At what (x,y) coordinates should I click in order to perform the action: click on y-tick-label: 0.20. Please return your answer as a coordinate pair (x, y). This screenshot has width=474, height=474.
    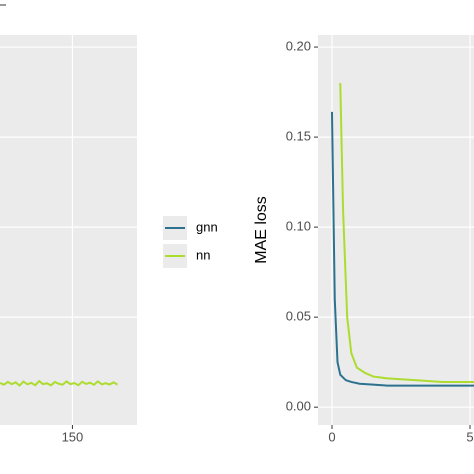
    Looking at the image, I should click on (298, 46).